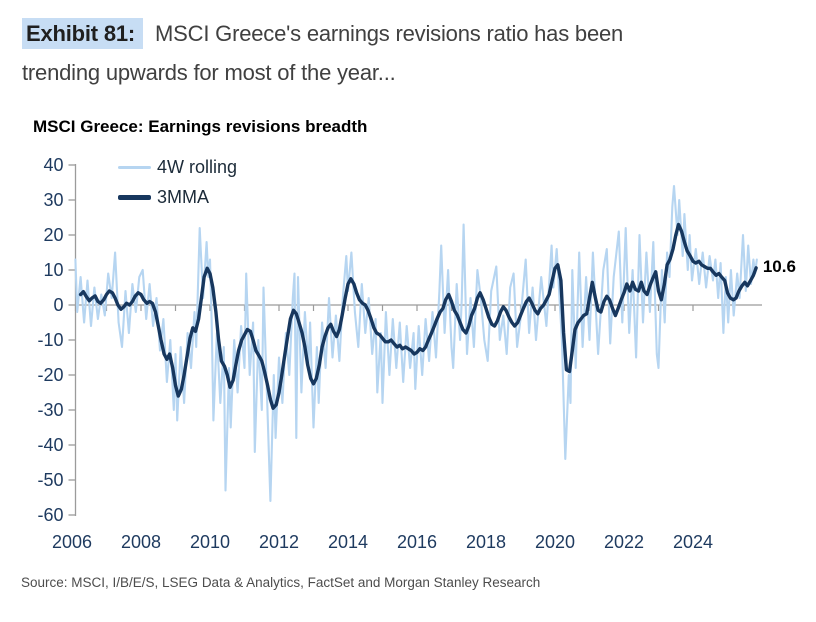 This screenshot has height=622, width=816. Describe the element at coordinates (83, 33) in the screenshot. I see `exhibit-number-highlight: Exhibit 81:` at that location.